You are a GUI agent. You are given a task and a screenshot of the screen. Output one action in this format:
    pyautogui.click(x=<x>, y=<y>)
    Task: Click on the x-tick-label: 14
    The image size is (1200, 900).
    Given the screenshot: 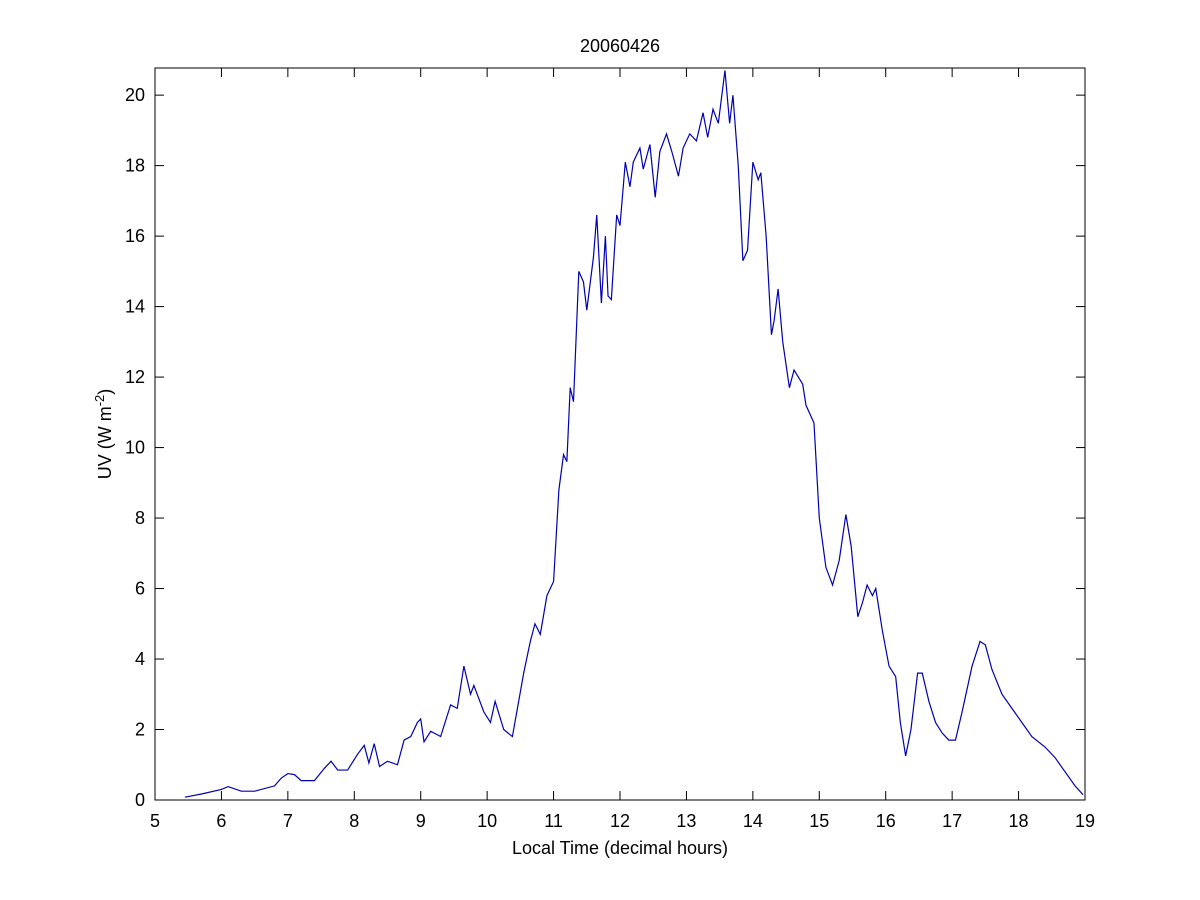 What is the action you would take?
    pyautogui.click(x=753, y=821)
    